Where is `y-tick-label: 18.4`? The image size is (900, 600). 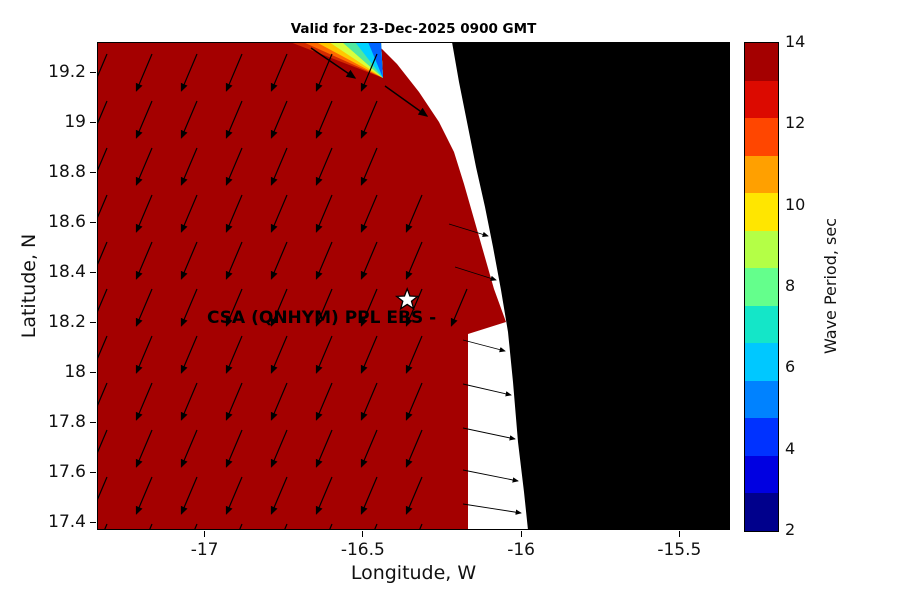 y-tick-label: 18.4 is located at coordinates (67, 272).